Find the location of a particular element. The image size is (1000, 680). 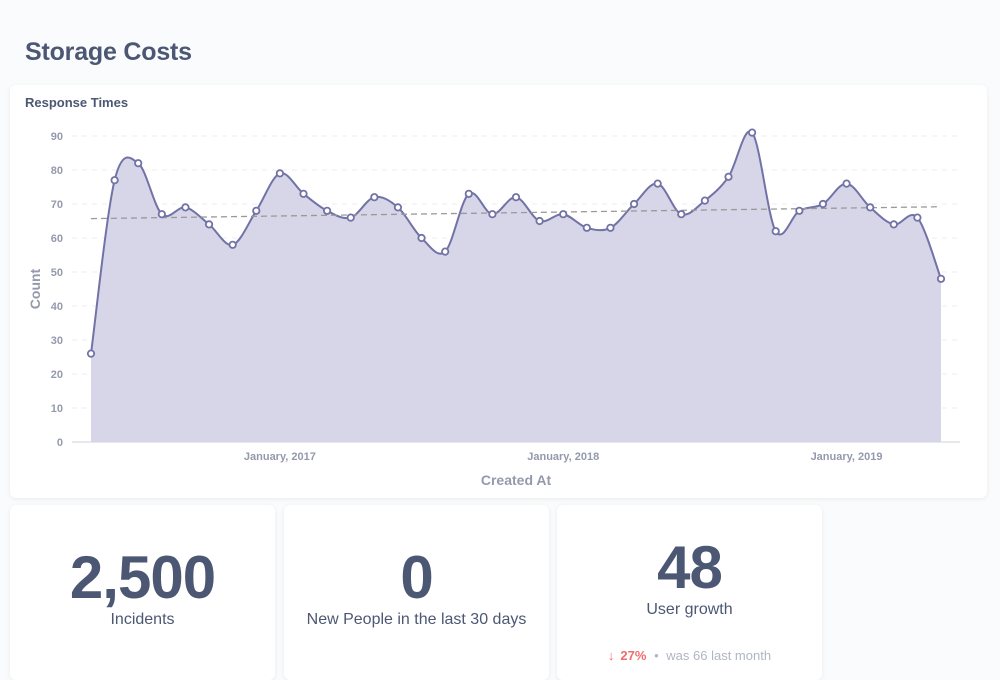

scalar-label: User growth is located at coordinates (689, 609).